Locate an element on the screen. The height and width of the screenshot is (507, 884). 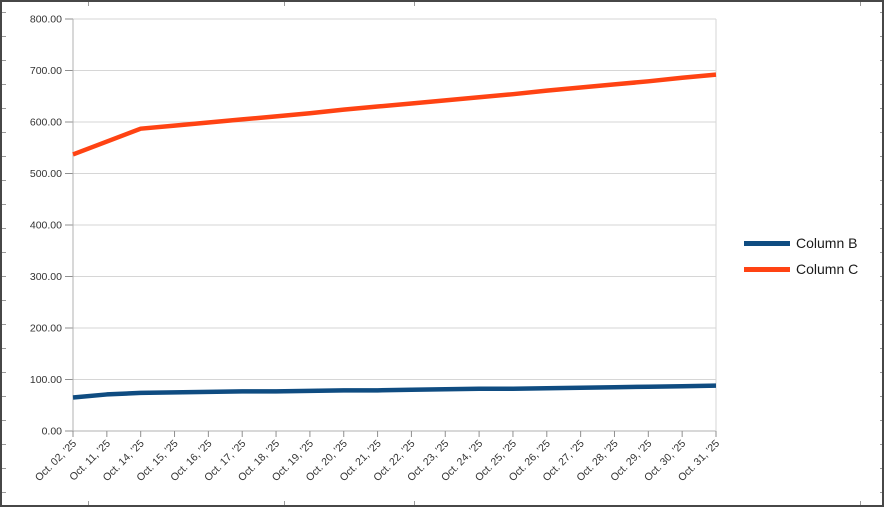
y-axis-label: 200.00 is located at coordinates (46, 329).